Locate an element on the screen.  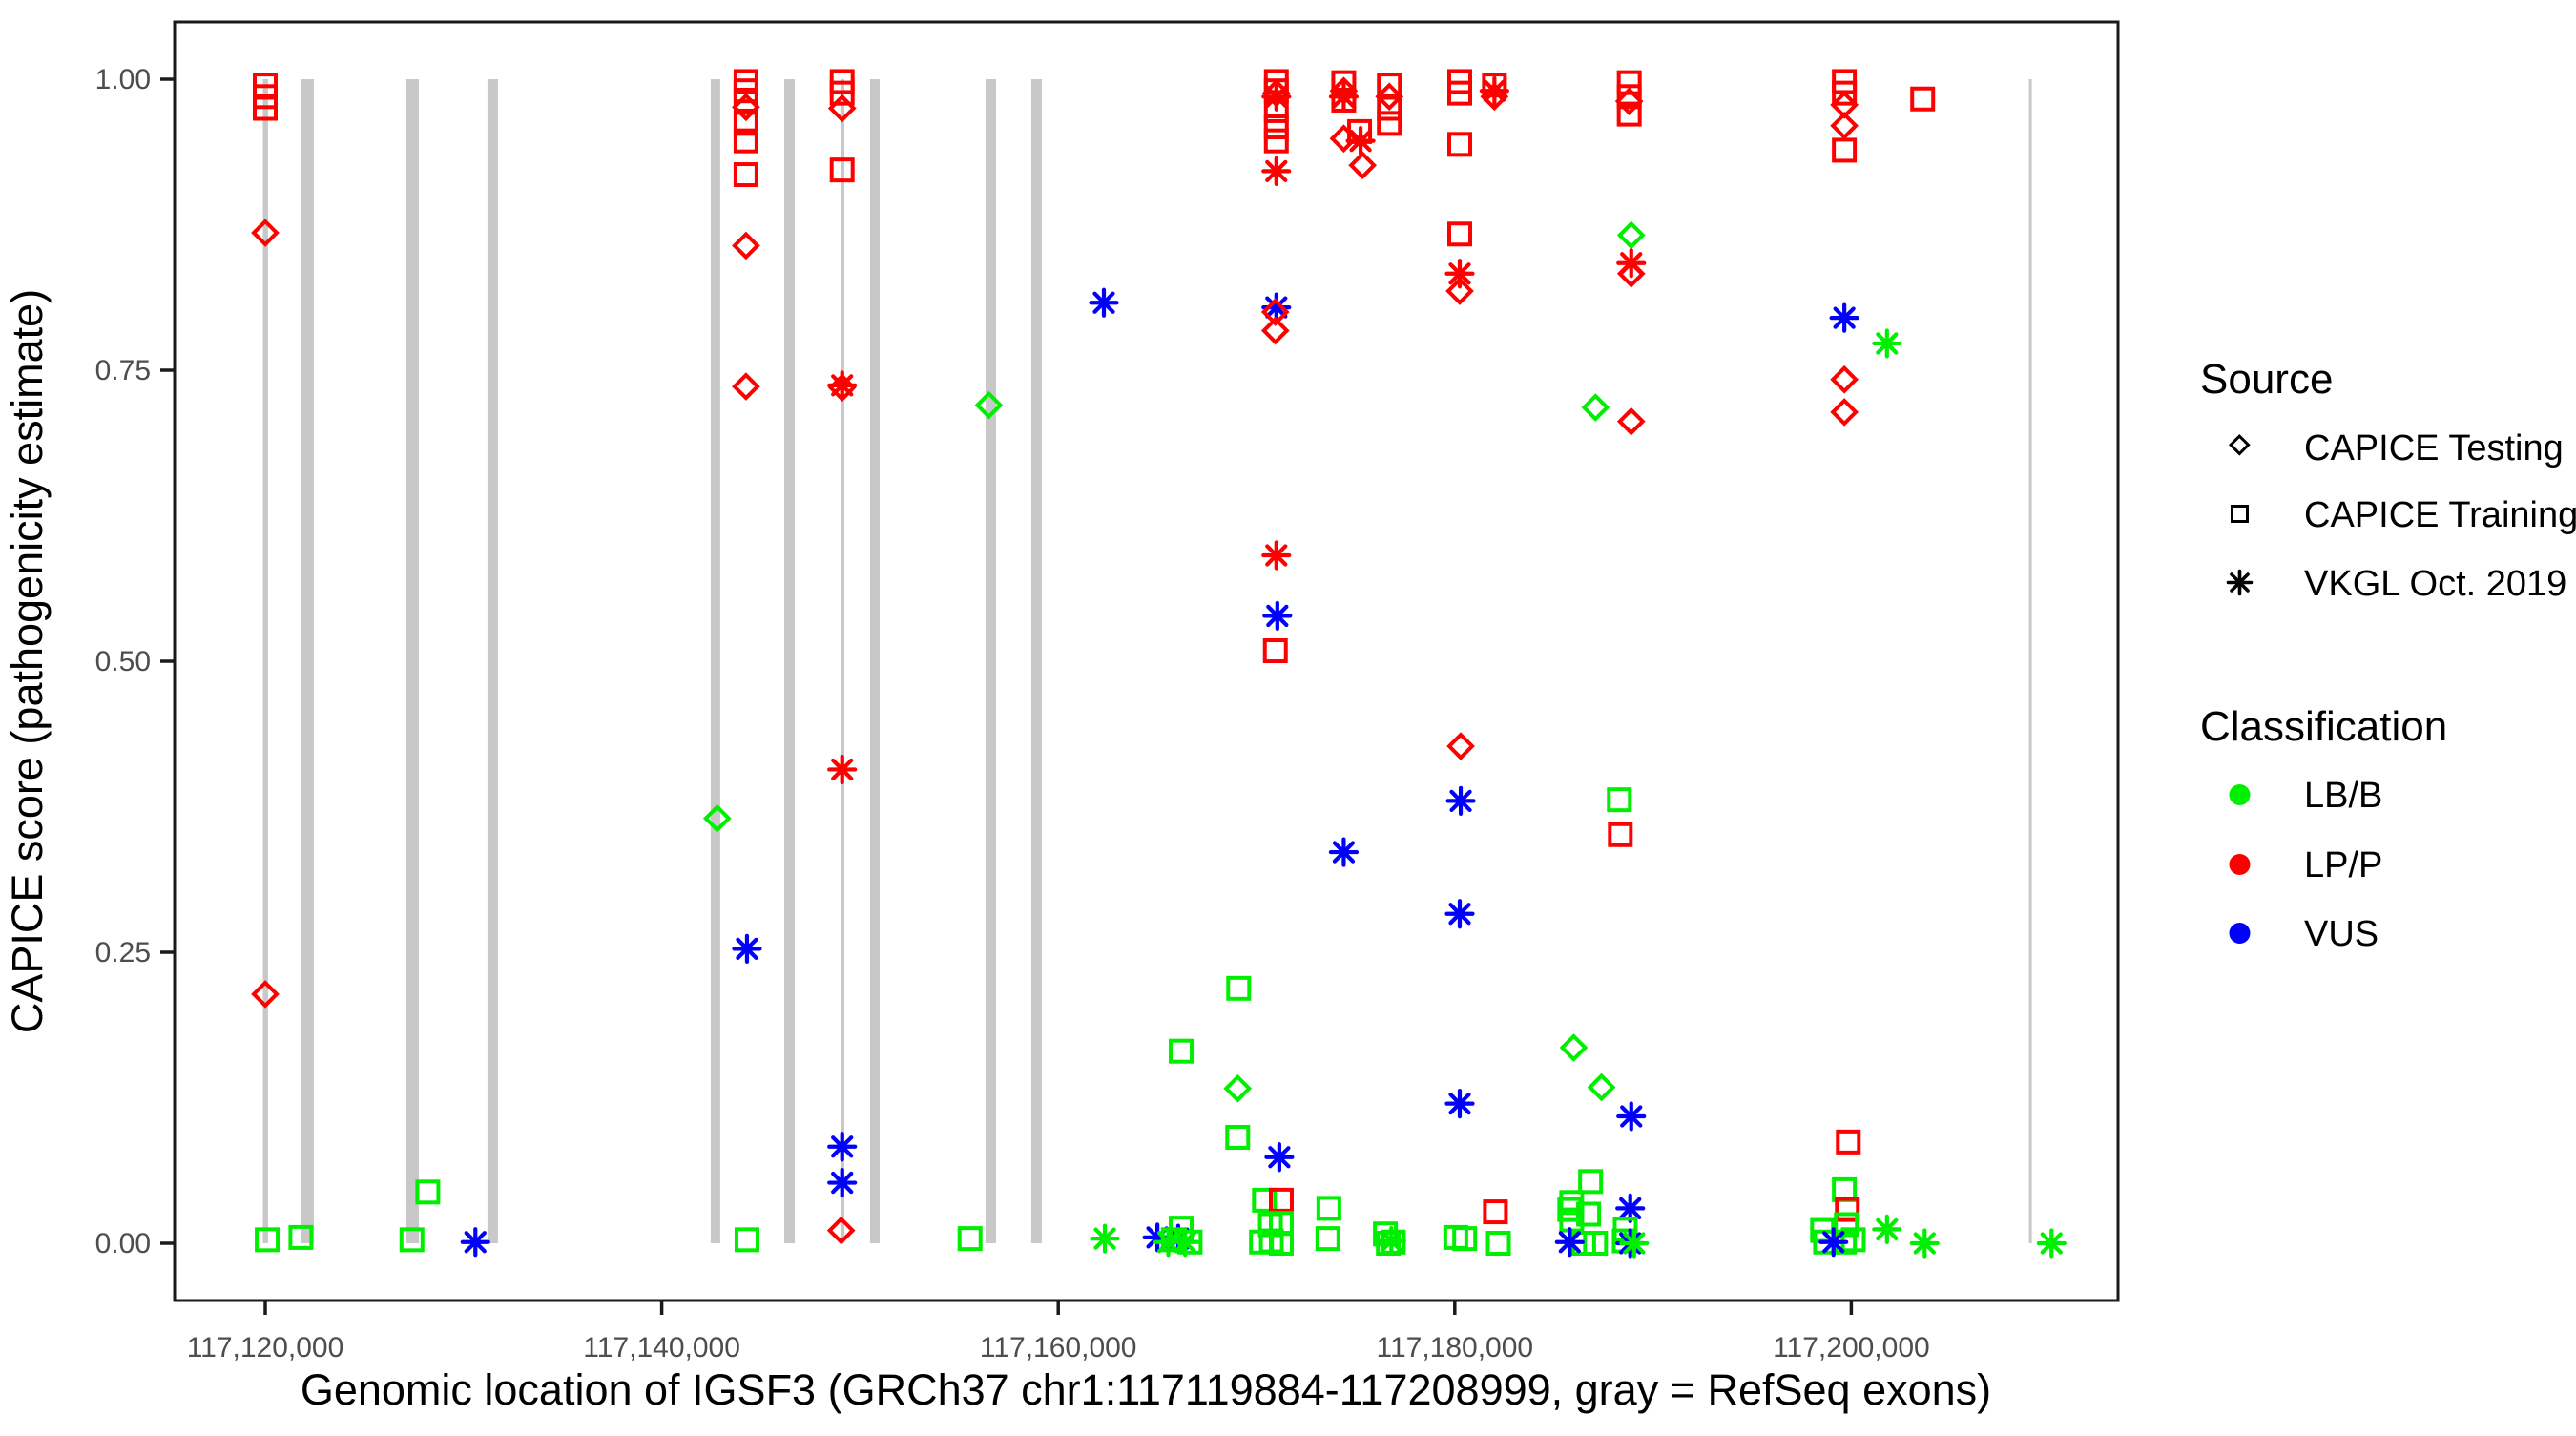
legend-item-label: CAPICE Testing is located at coordinates (2434, 448).